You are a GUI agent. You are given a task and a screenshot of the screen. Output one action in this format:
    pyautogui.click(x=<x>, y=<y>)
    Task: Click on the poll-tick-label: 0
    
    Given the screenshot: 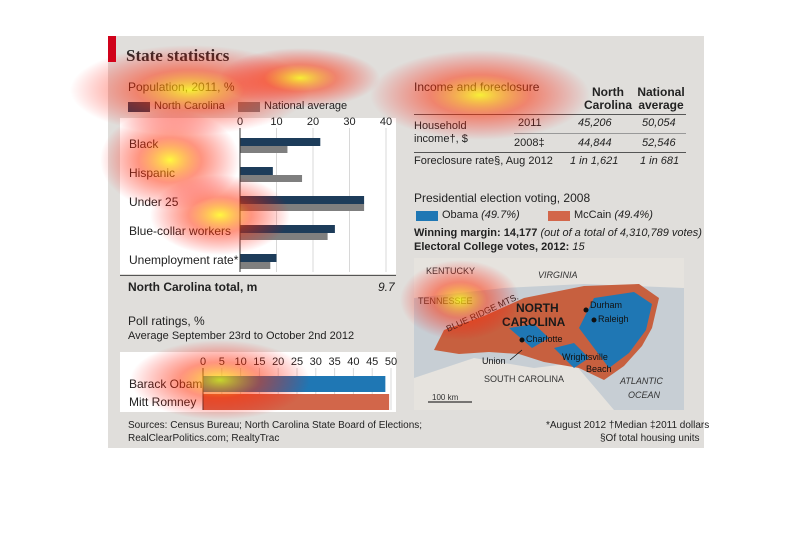 What is the action you would take?
    pyautogui.click(x=203, y=362)
    